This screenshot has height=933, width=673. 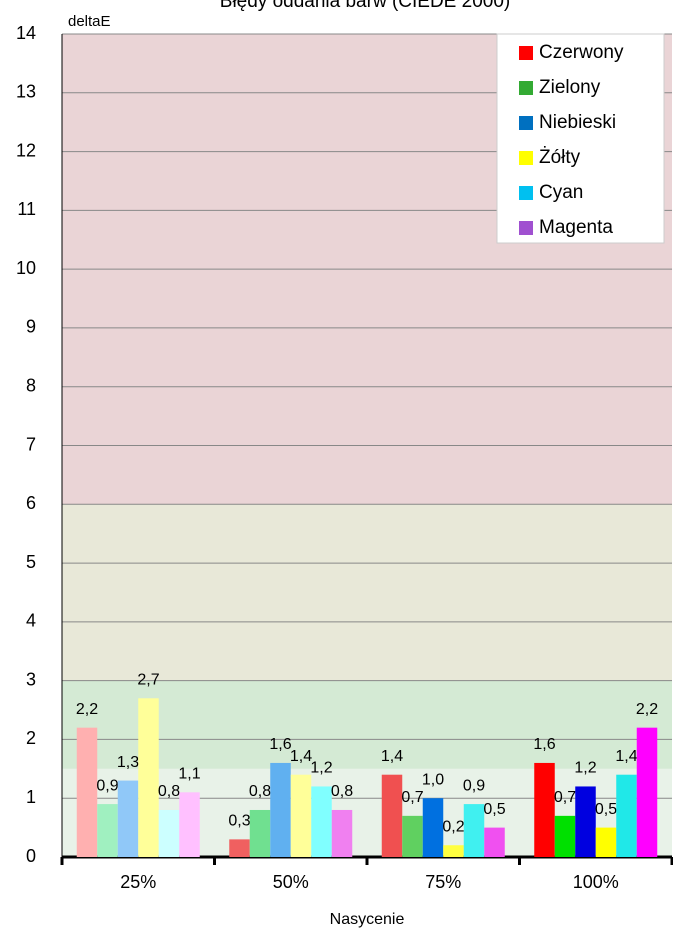 What do you see at coordinates (561, 192) in the screenshot?
I see `legend-label: Cyan` at bounding box center [561, 192].